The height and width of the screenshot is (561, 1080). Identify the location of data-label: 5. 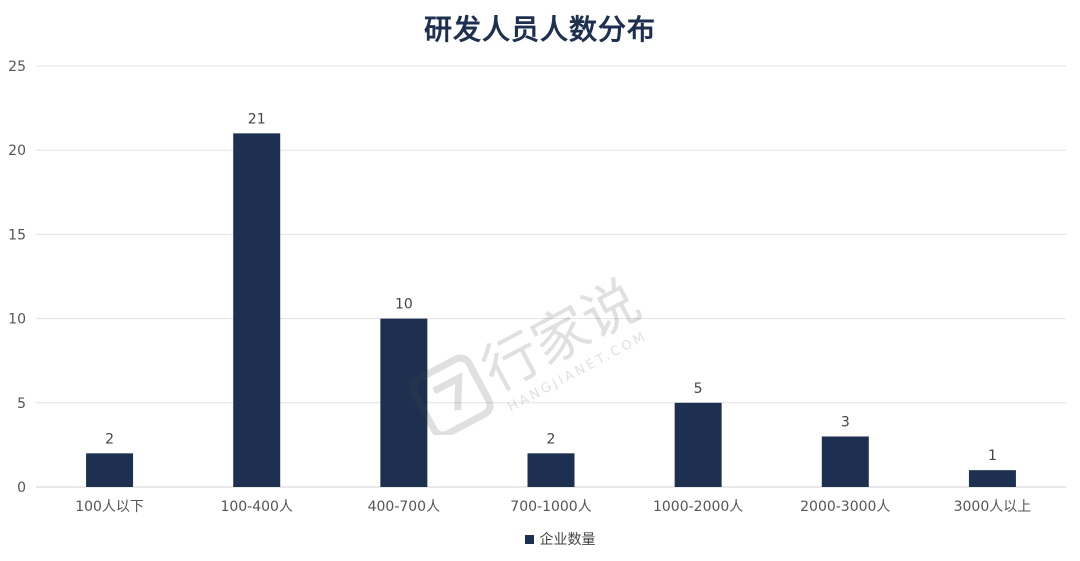
(698, 389).